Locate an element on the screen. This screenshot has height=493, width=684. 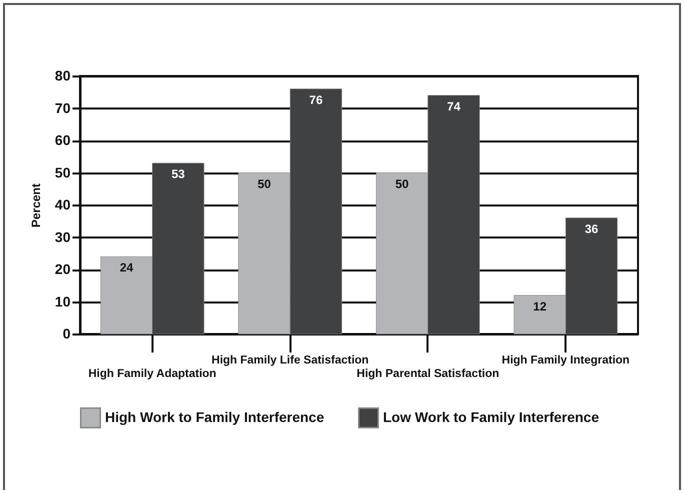
data-label: 24 is located at coordinates (127, 267).